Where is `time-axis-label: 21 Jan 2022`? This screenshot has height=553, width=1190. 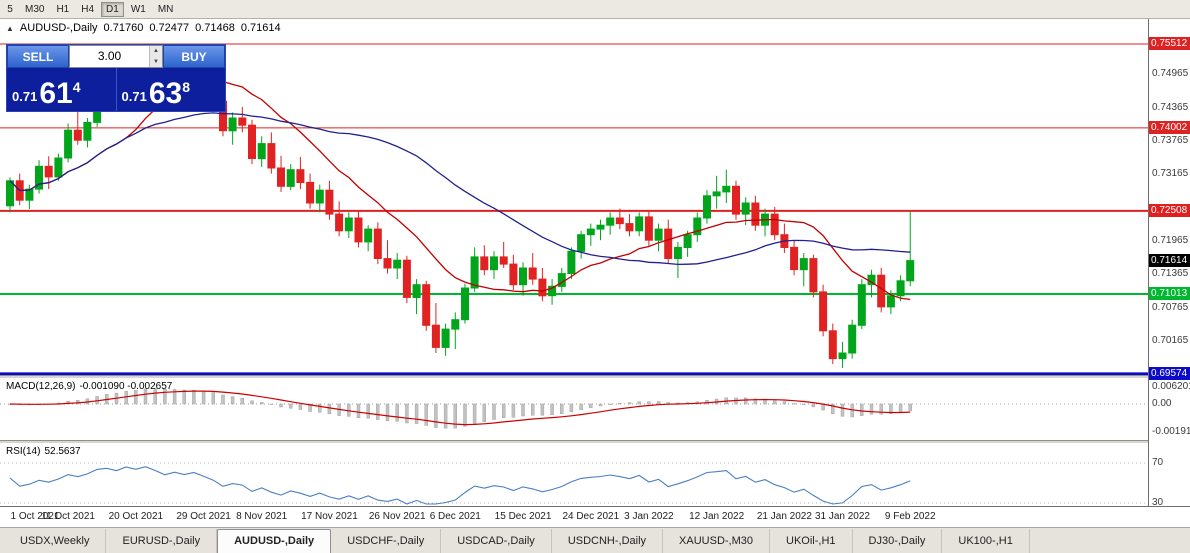 time-axis-label: 21 Jan 2022 is located at coordinates (784, 516).